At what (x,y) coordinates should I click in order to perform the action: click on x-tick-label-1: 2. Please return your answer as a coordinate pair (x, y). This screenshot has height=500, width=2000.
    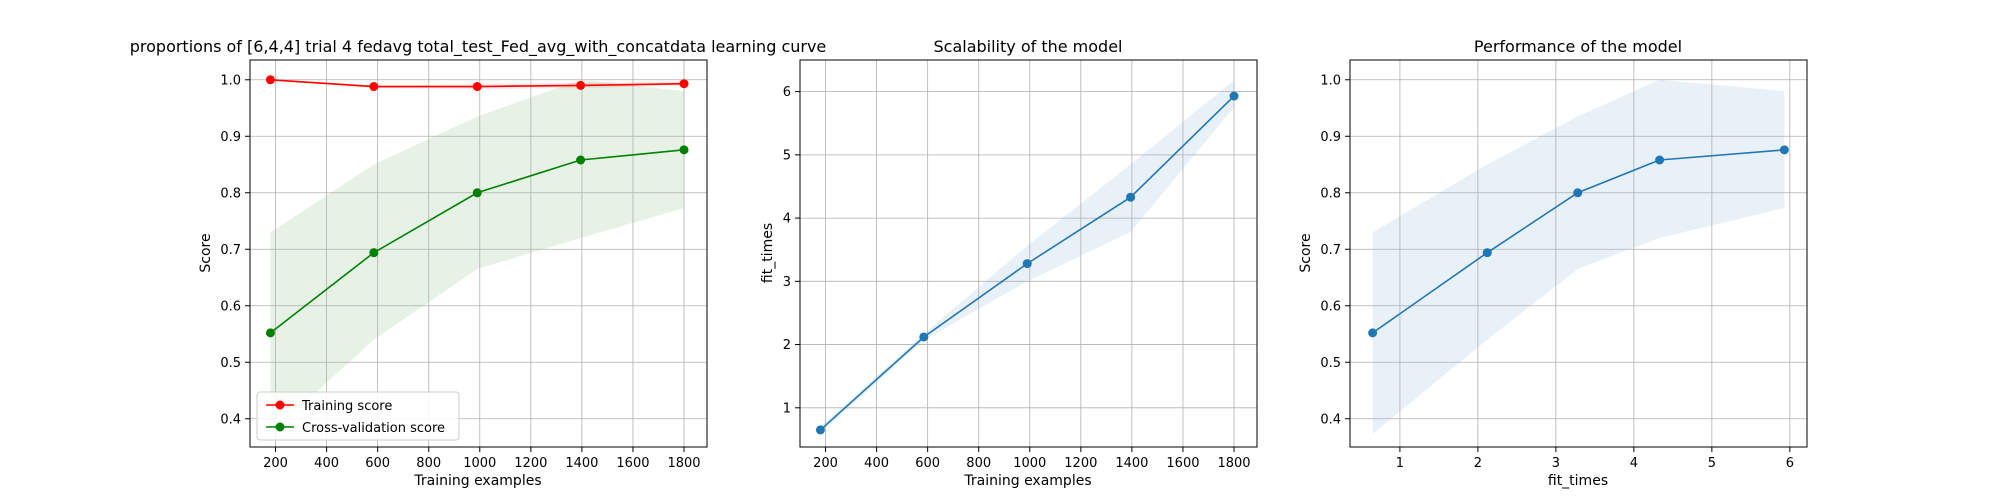
    Looking at the image, I should click on (1478, 463).